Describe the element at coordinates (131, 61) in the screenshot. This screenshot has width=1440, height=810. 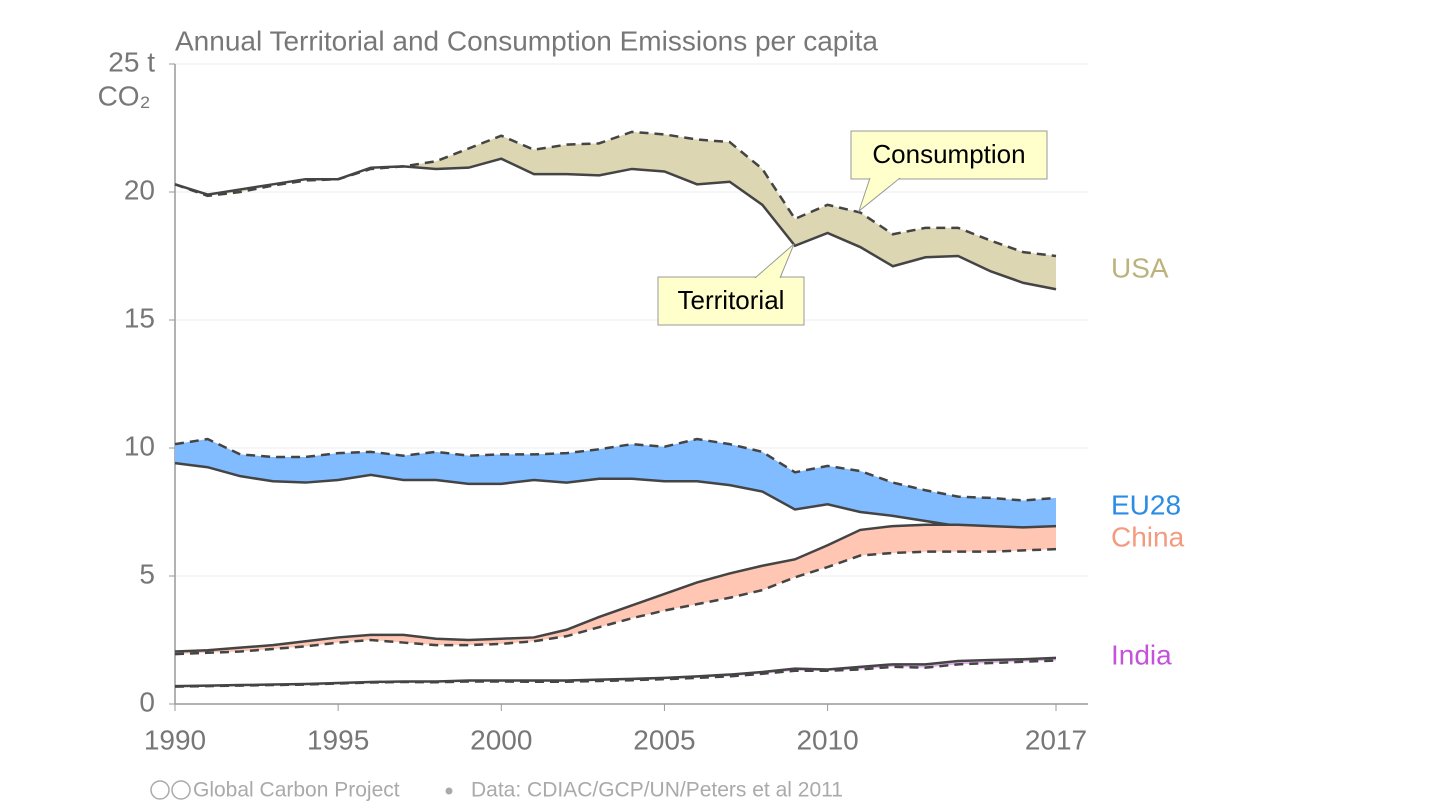
I see `y-tick-label: 25 t` at that location.